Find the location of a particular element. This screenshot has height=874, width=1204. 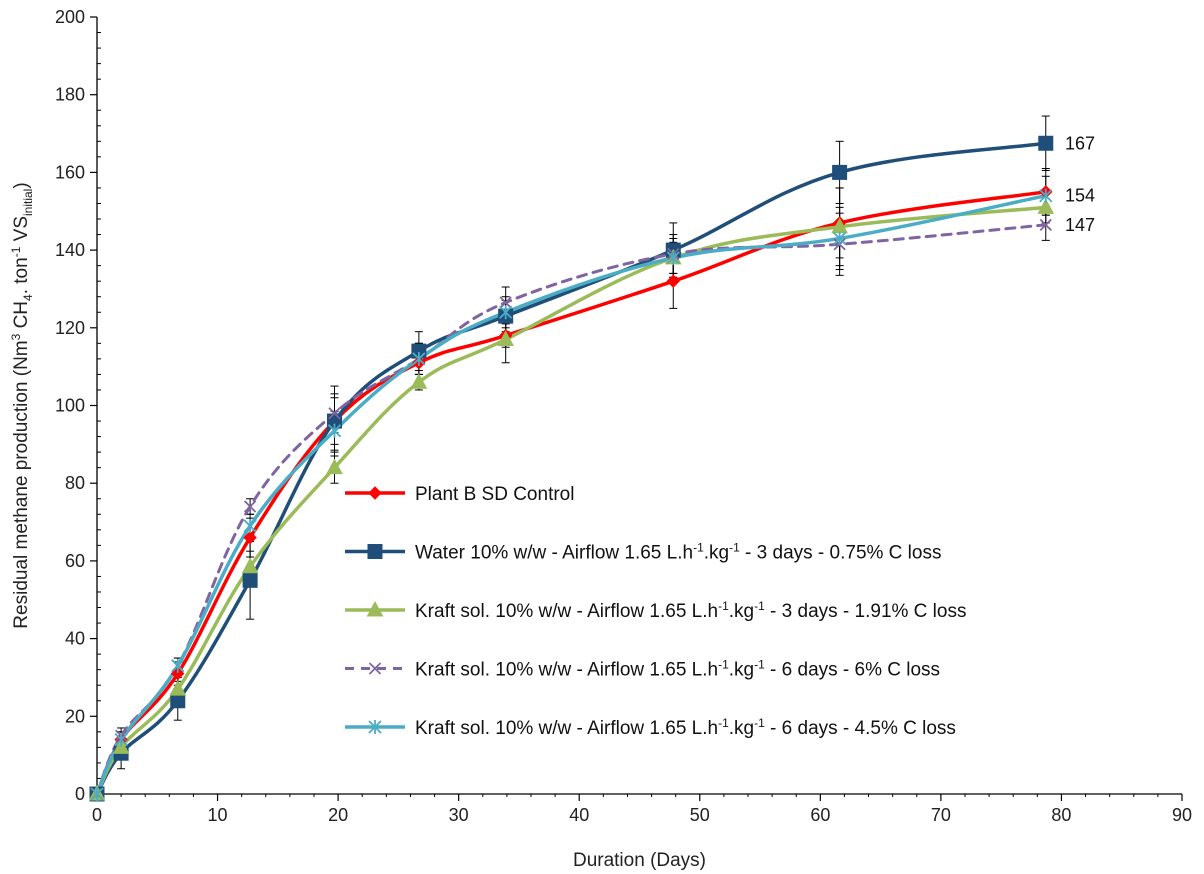

y-axis-title-part: 4 is located at coordinates (28, 297).